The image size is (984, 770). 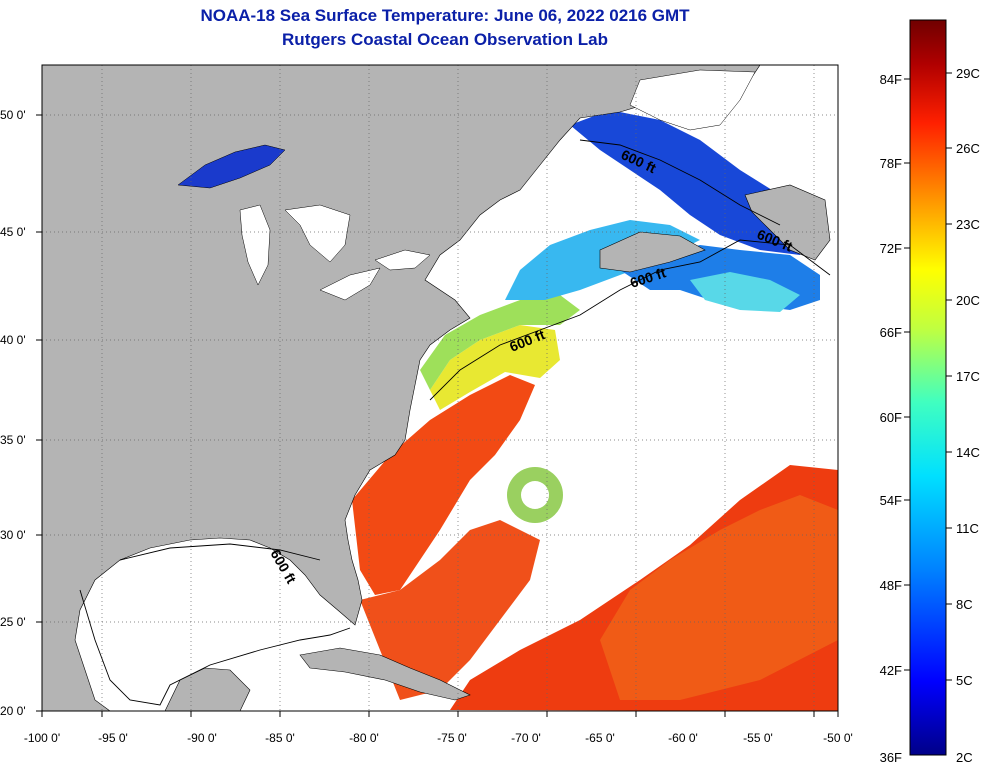 I want to click on colorbar-f-label: 66F, so click(x=891, y=332).